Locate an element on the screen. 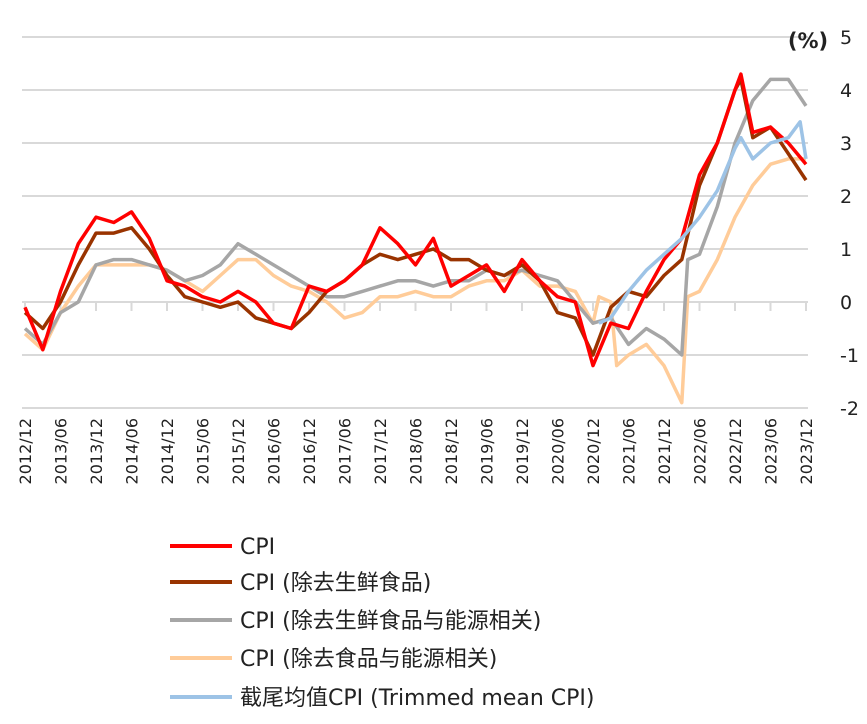  y-tick-label: -2 is located at coordinates (849, 409).